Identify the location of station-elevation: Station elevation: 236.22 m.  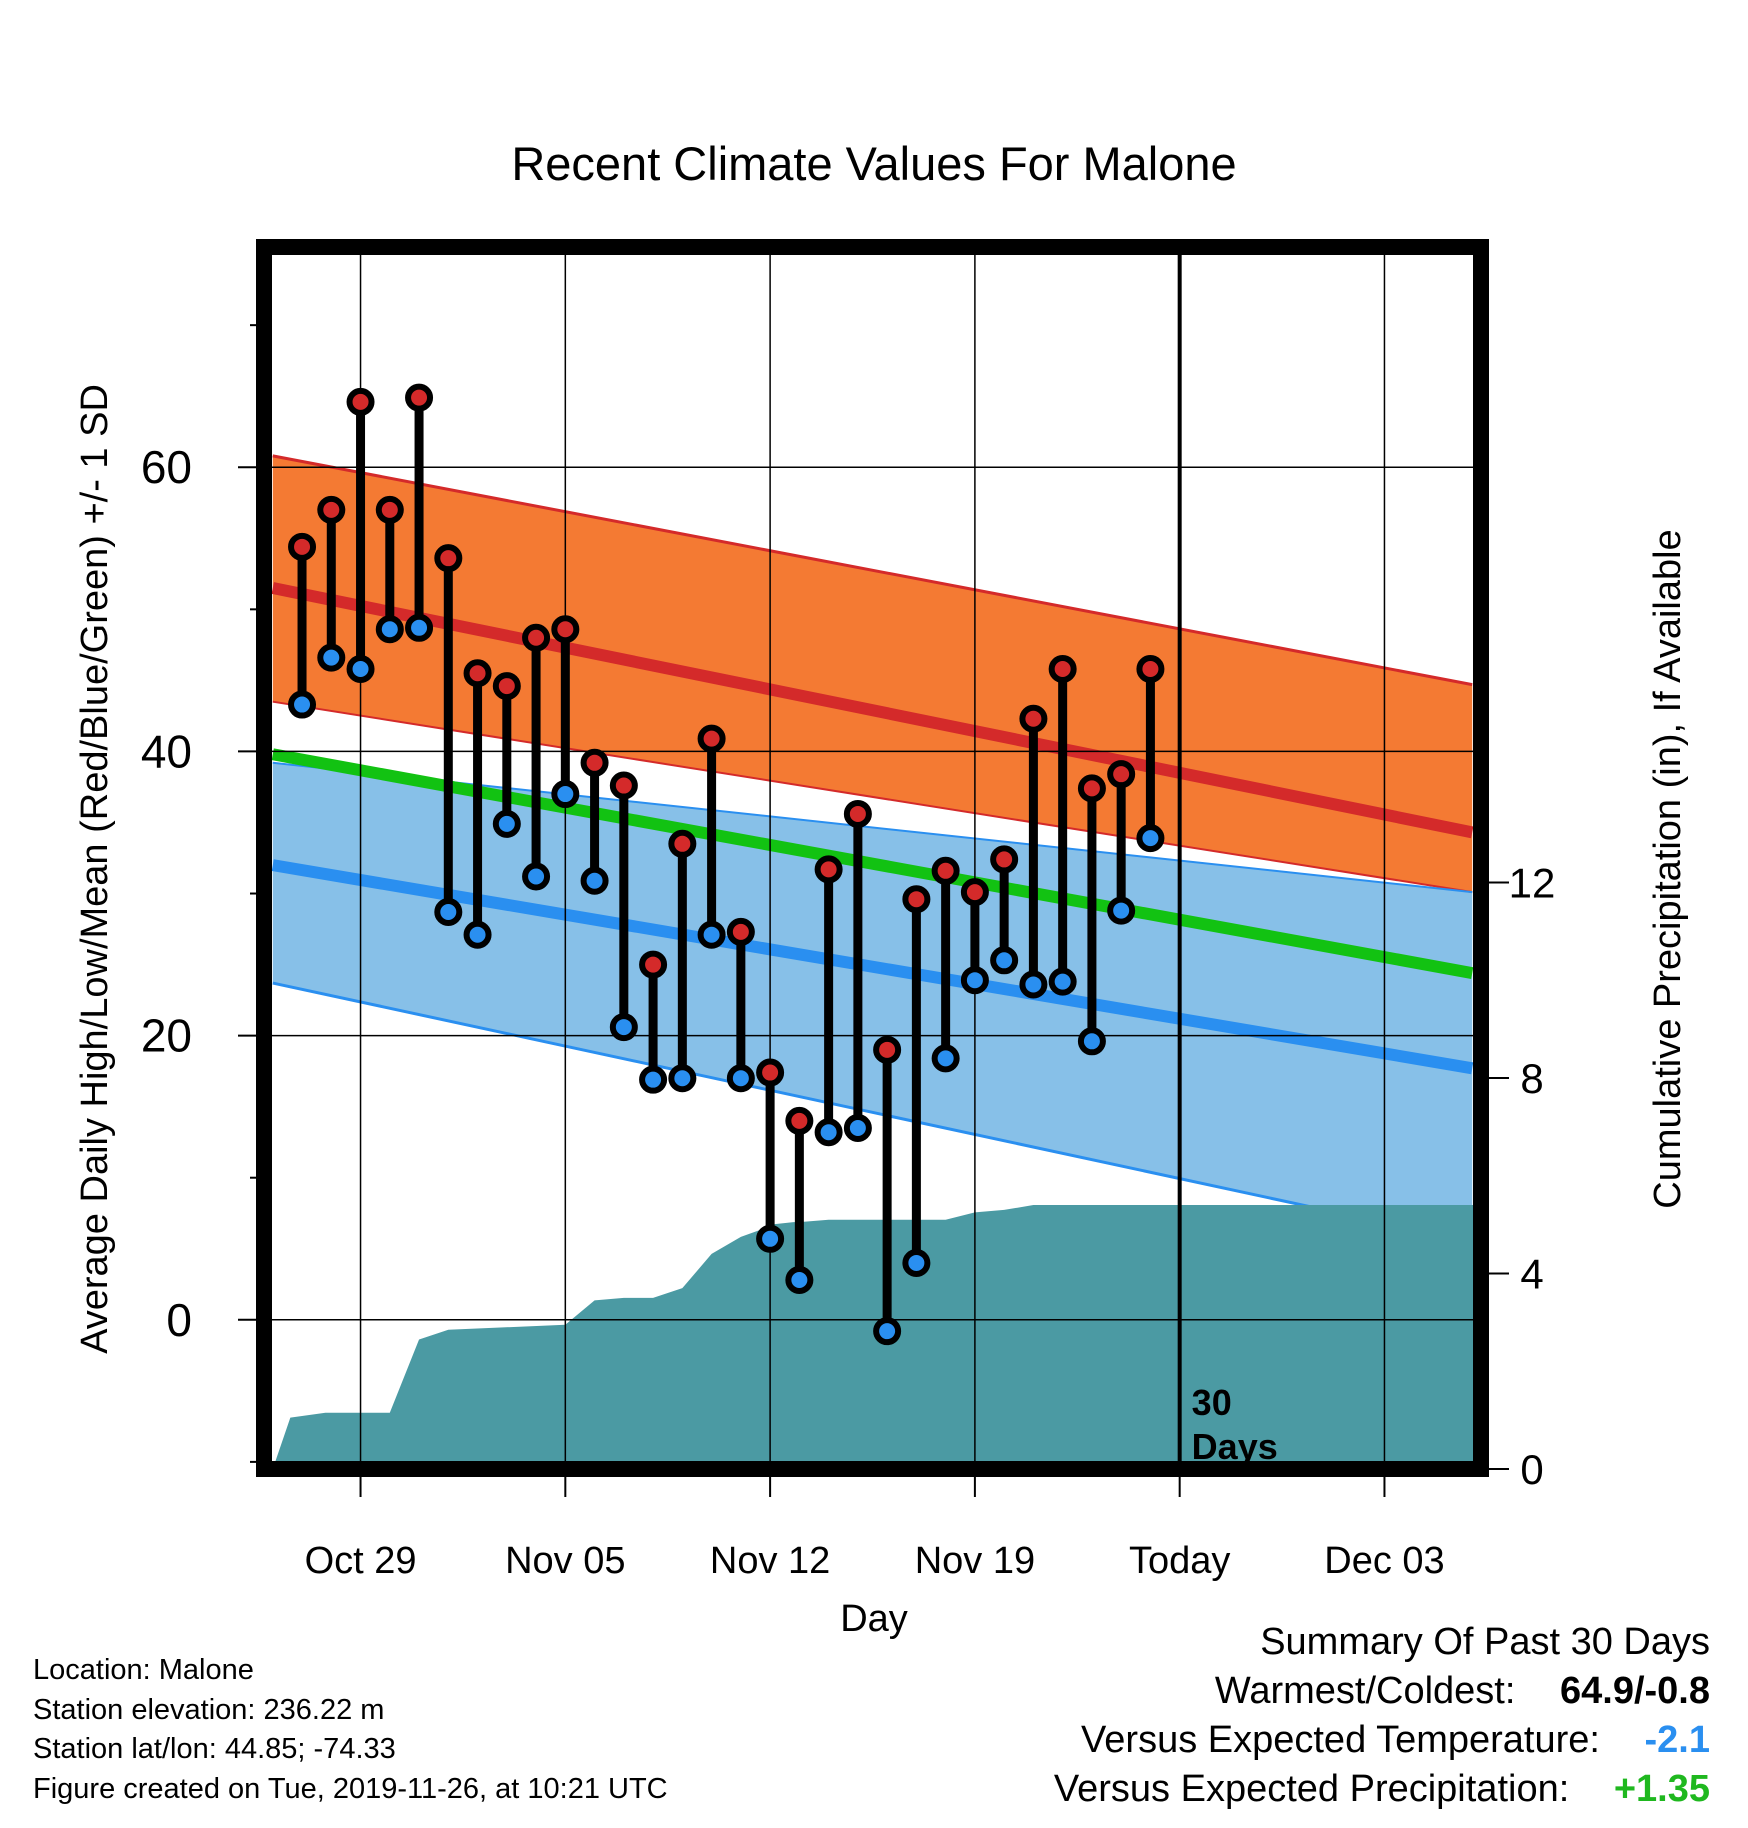
(209, 1710).